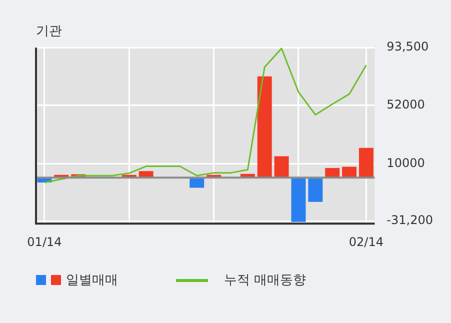  I want to click on legend-label: 일별매매, so click(92, 280).